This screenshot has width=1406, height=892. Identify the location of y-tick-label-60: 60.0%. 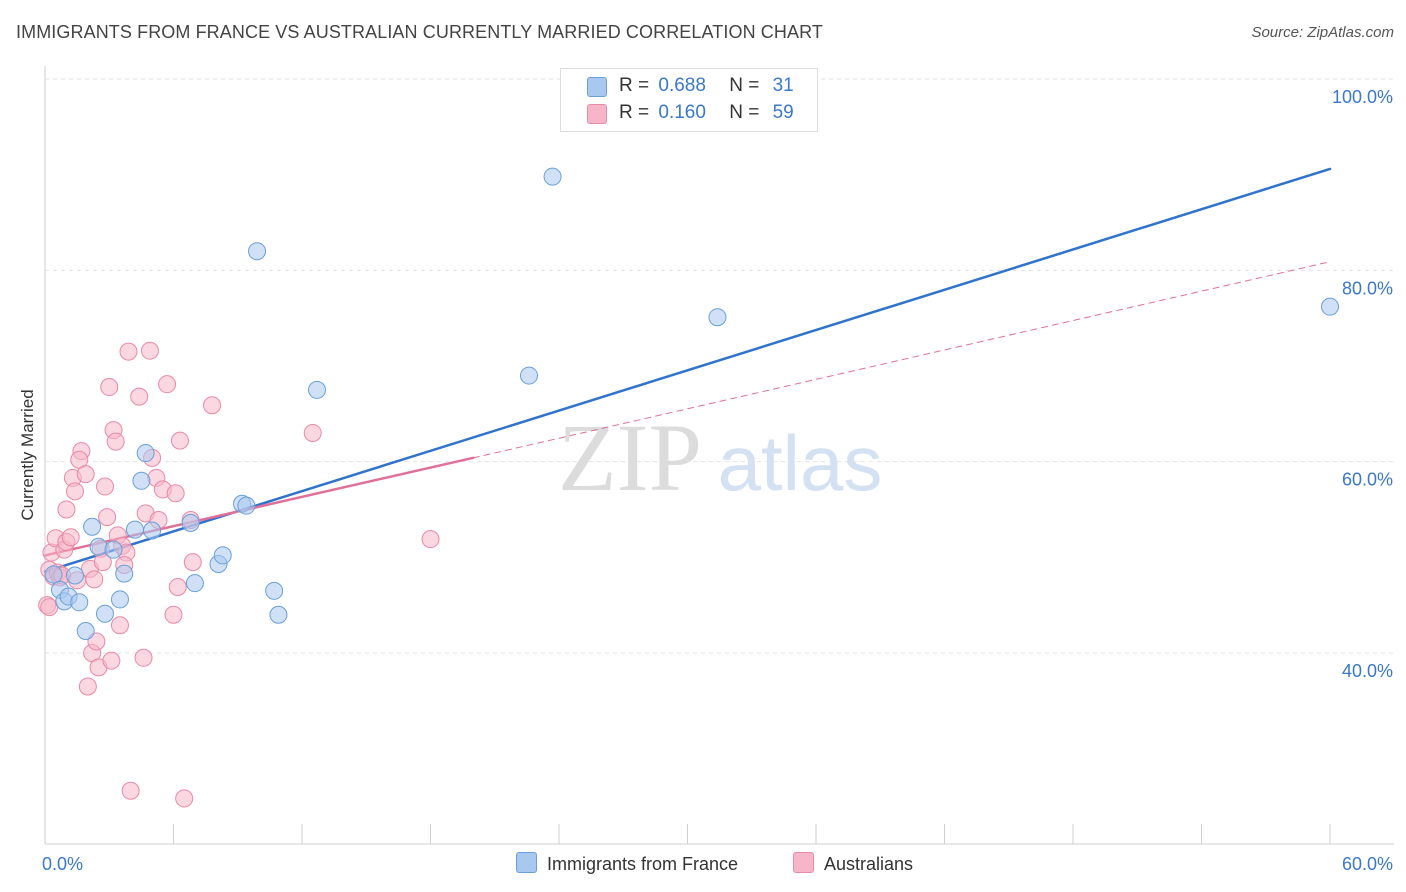
(1367, 480).